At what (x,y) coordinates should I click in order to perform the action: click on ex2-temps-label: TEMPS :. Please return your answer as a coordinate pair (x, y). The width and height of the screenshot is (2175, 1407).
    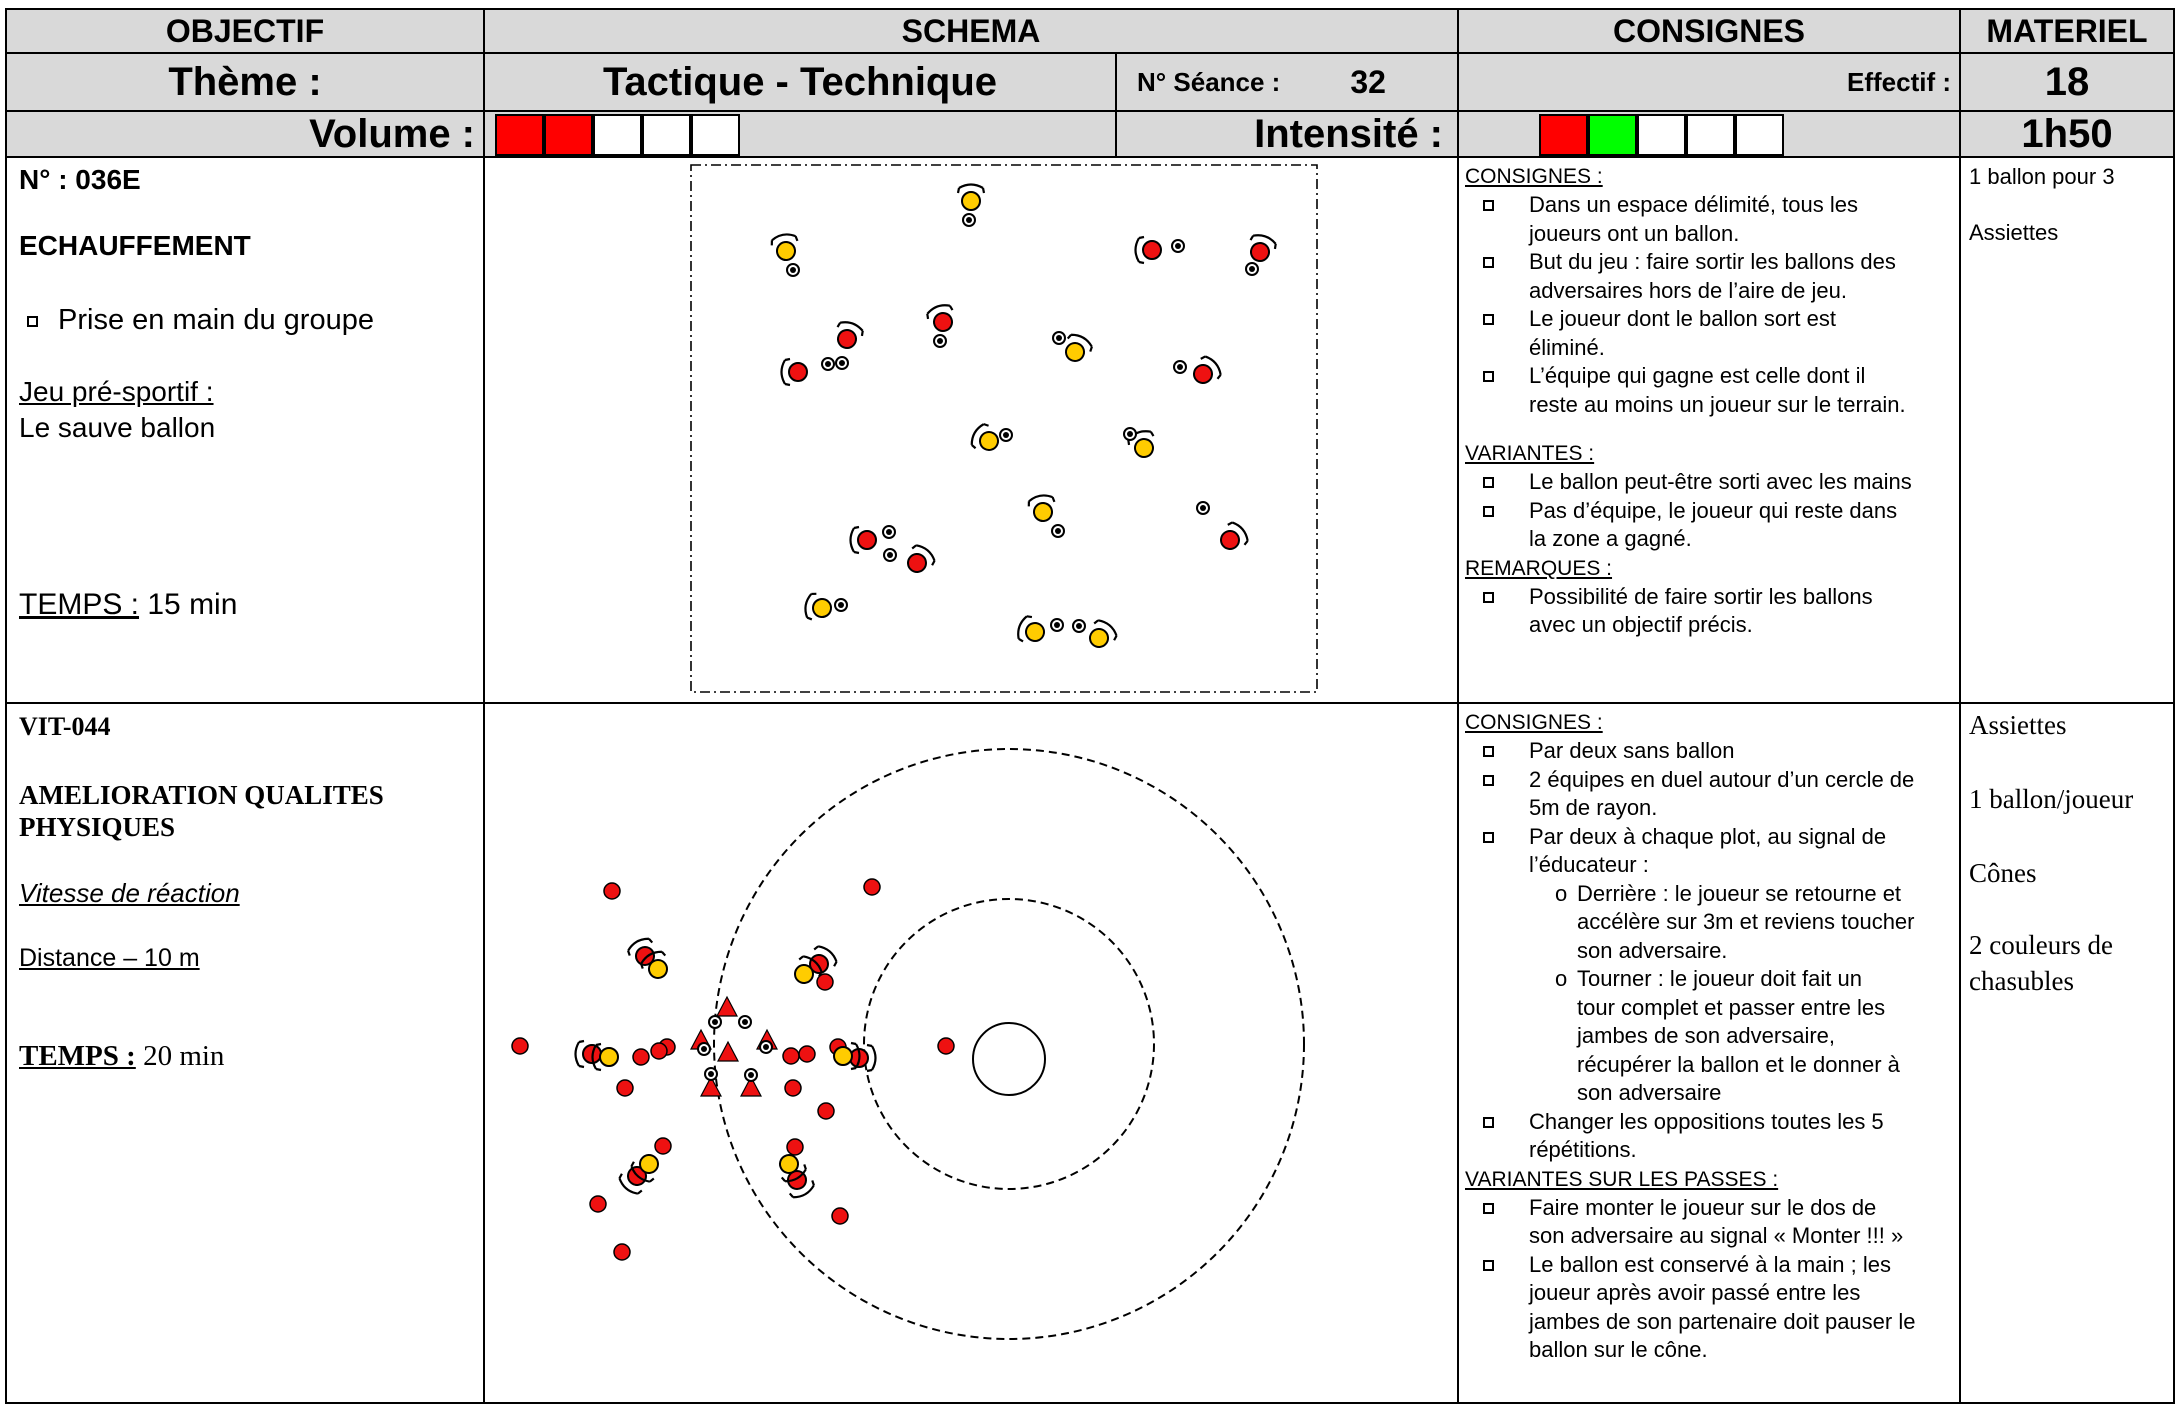
    Looking at the image, I should click on (77, 1056).